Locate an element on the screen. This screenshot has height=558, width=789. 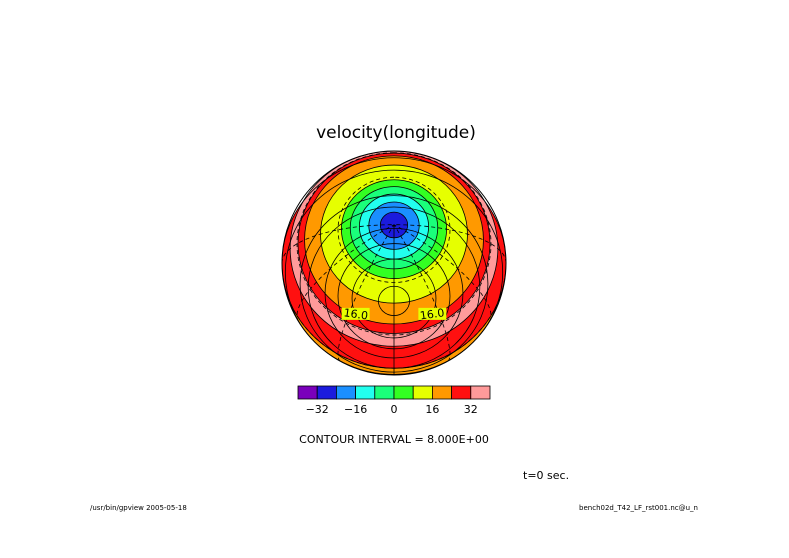
colorbar-tick-4: 32 is located at coordinates (471, 409).